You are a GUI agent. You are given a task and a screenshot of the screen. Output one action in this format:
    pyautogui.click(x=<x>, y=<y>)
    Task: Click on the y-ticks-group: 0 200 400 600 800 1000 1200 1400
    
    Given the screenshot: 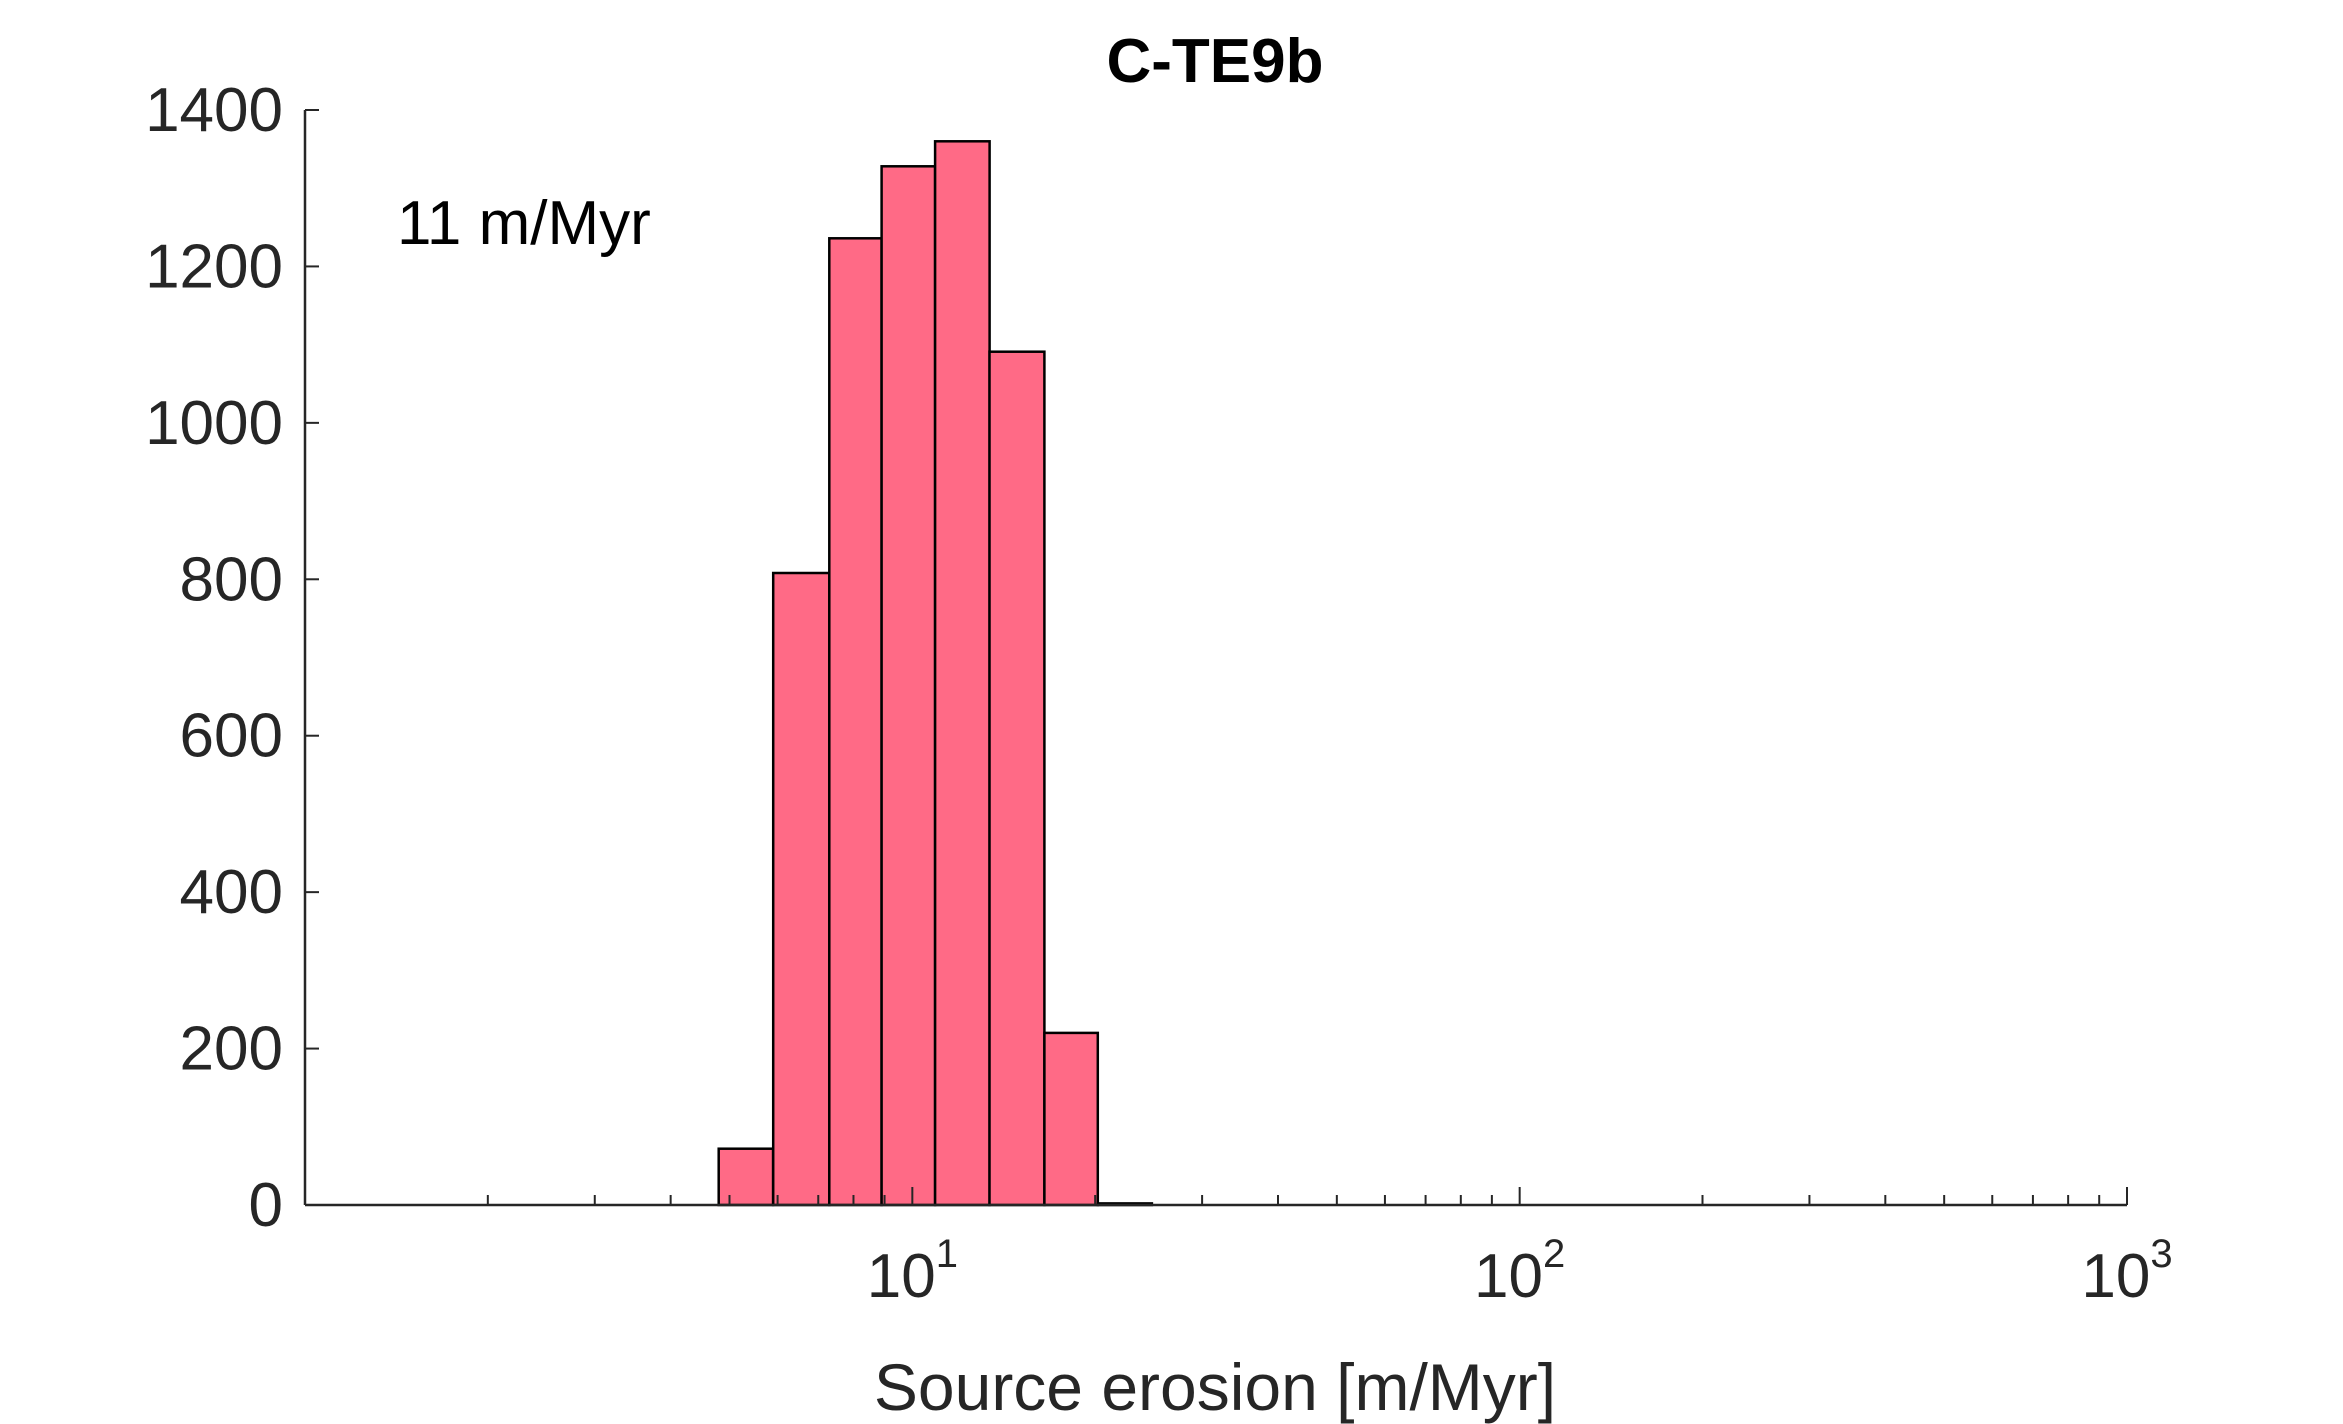 What is the action you would take?
    pyautogui.click(x=232, y=658)
    